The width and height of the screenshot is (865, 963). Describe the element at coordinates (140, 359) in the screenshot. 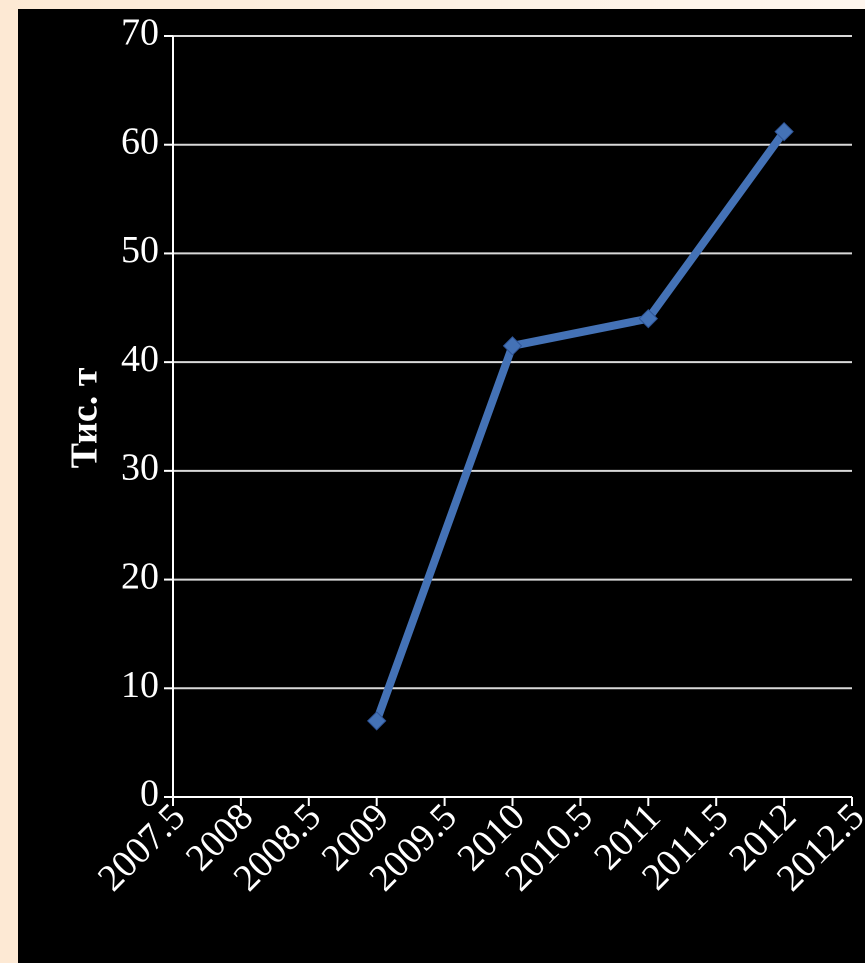

I see `y-tick-label: 40` at that location.